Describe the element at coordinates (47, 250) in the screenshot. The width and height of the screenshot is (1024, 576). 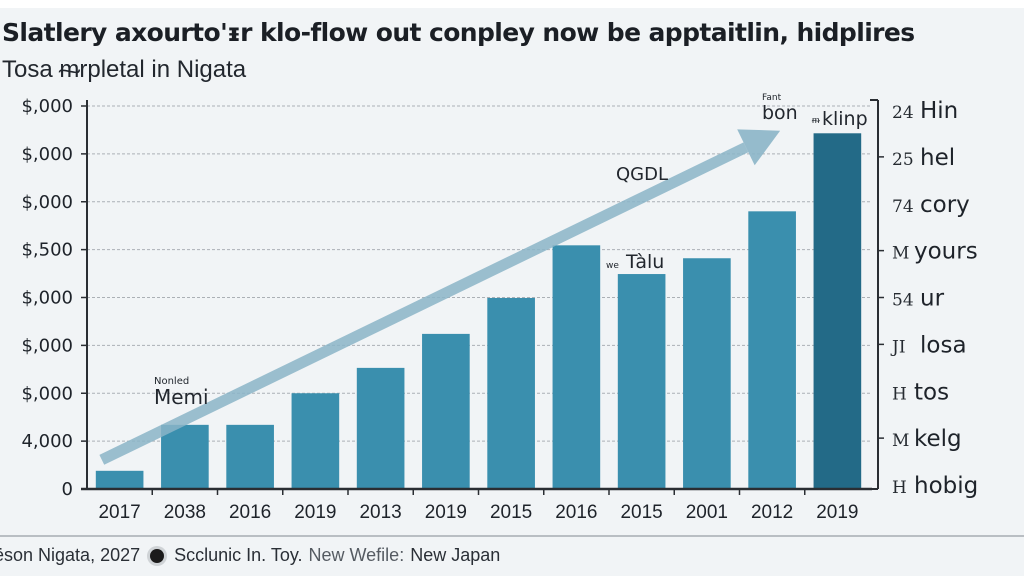
I see `y-tick-label: $,500` at that location.